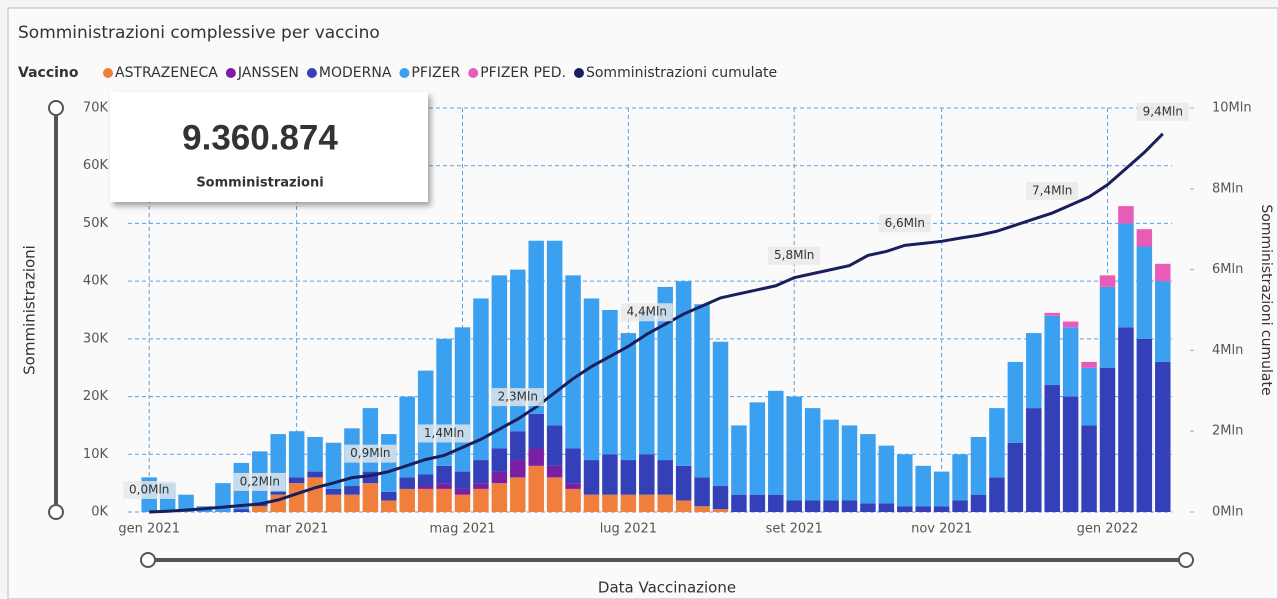 The height and width of the screenshot is (599, 1278). I want to click on y-tick-label: 40K, so click(96, 281).